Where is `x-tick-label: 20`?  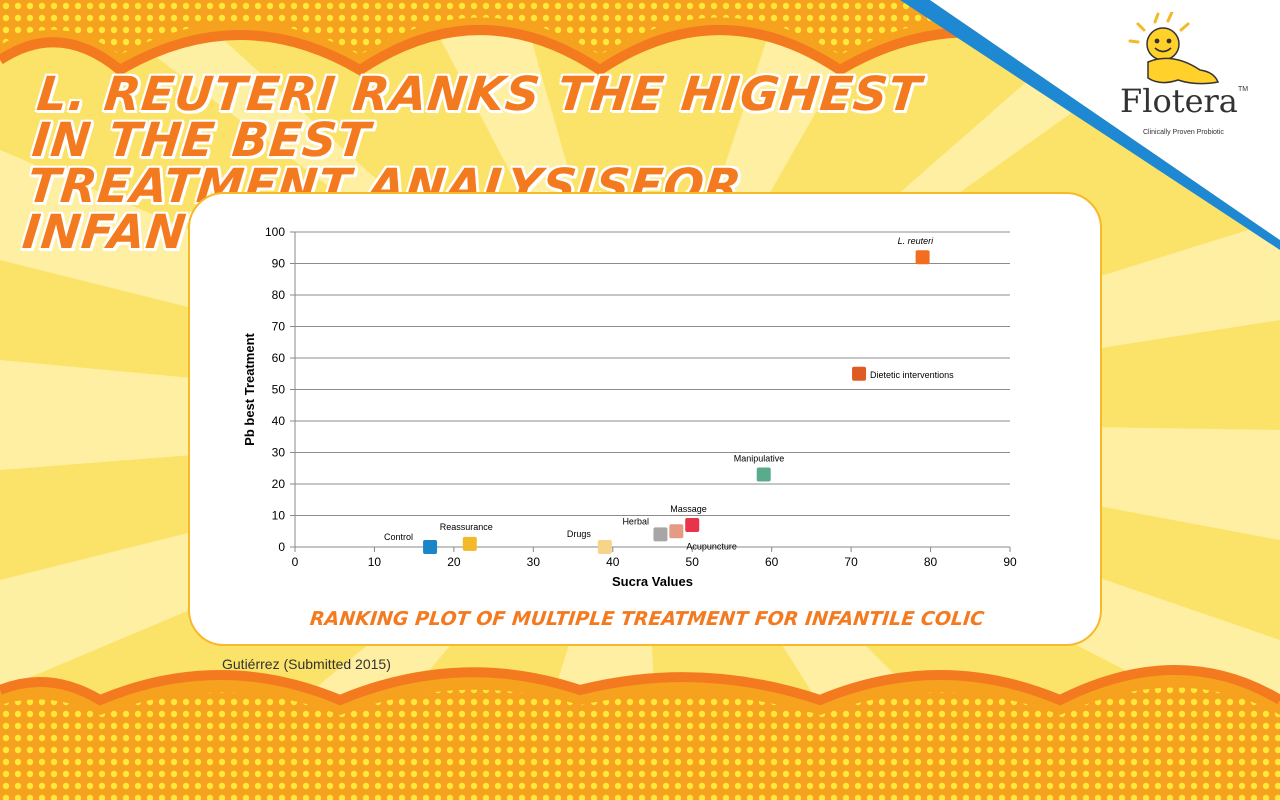 x-tick-label: 20 is located at coordinates (454, 562).